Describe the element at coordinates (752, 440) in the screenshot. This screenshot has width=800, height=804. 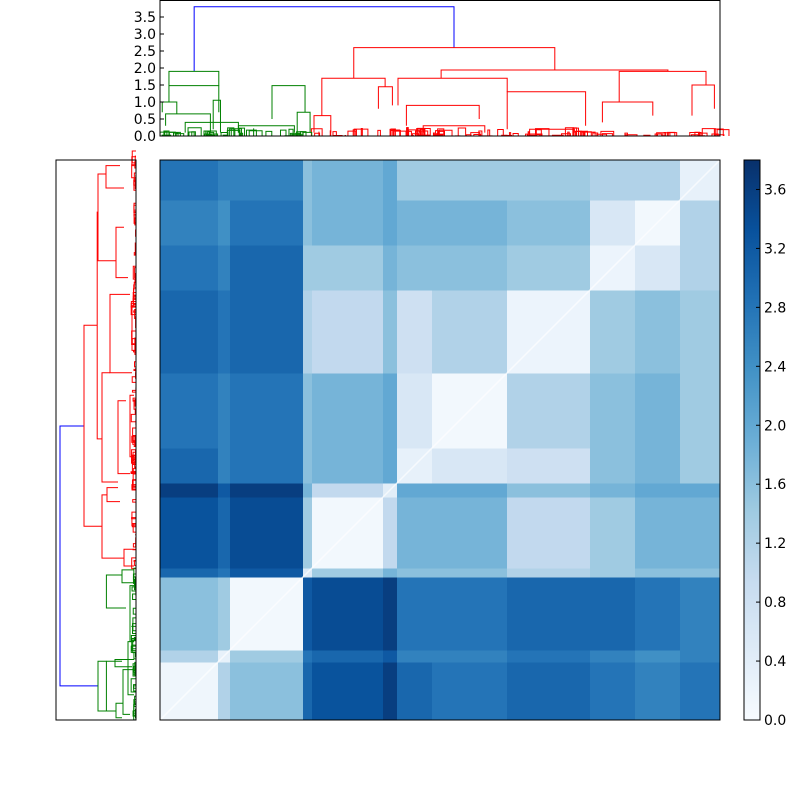
I see `colorbar-bar` at that location.